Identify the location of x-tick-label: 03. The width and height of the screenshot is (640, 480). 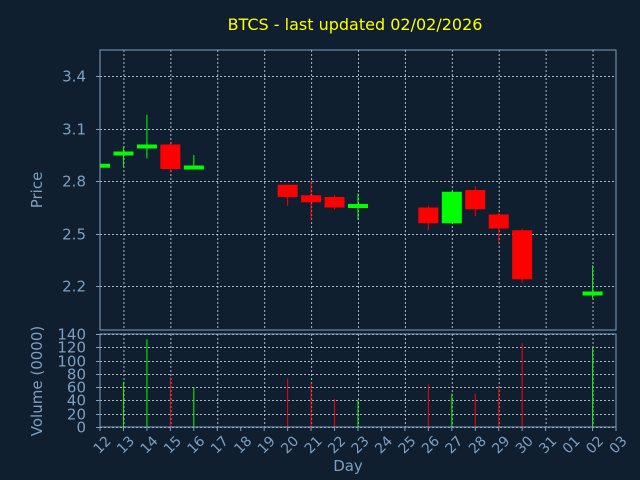
(619, 445).